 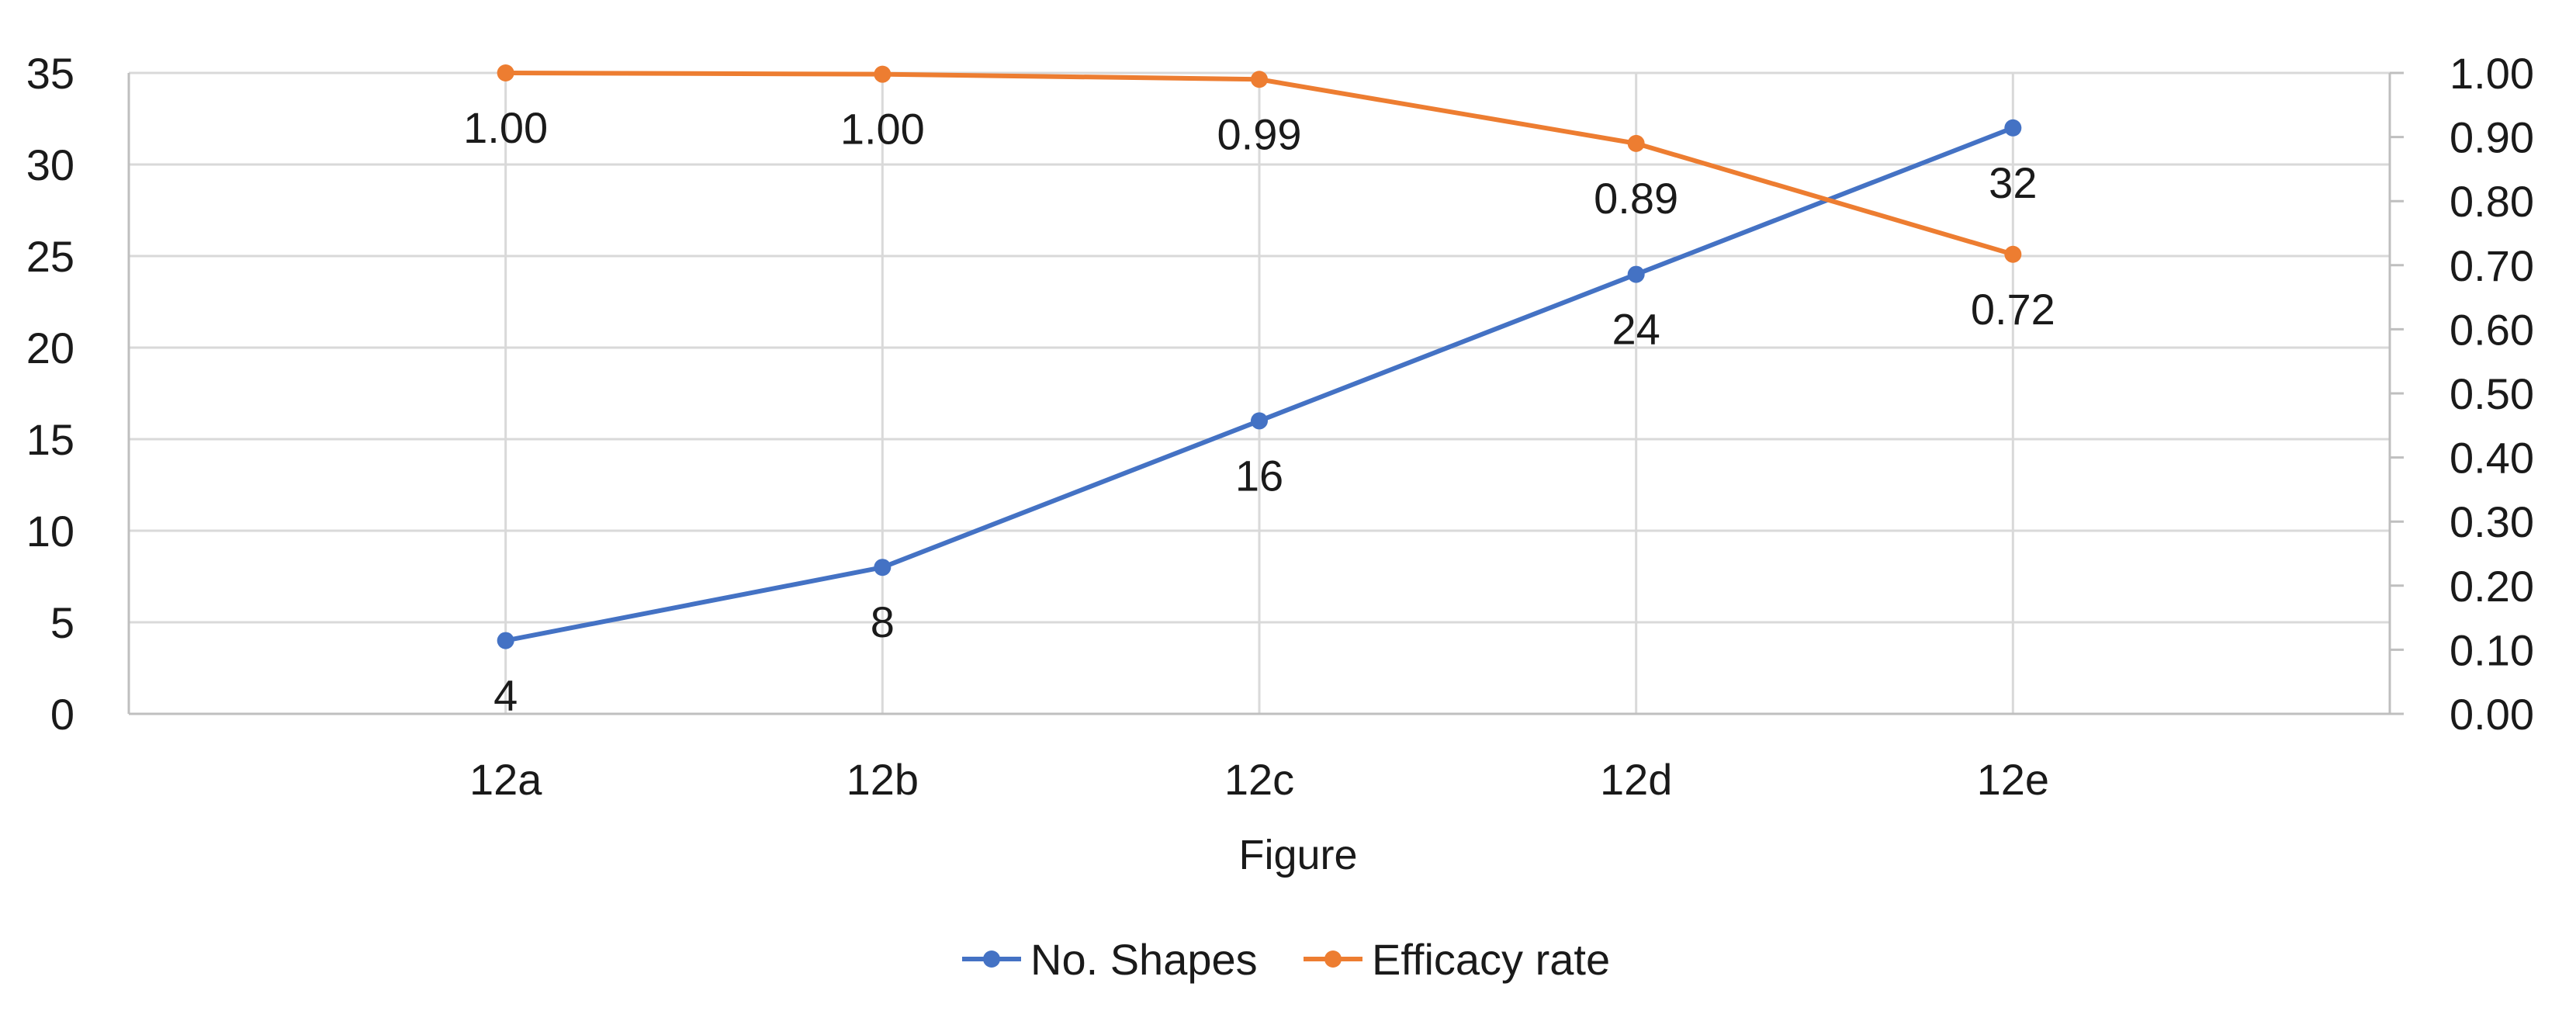 I want to click on right-tick-label: 0.20, so click(x=2492, y=586).